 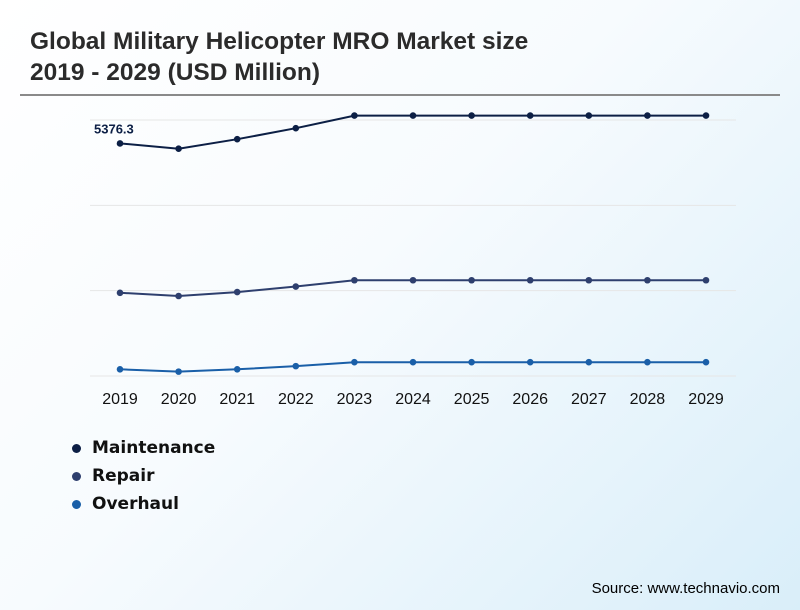 I want to click on legend-label-maintenance: Maintenance, so click(x=154, y=448).